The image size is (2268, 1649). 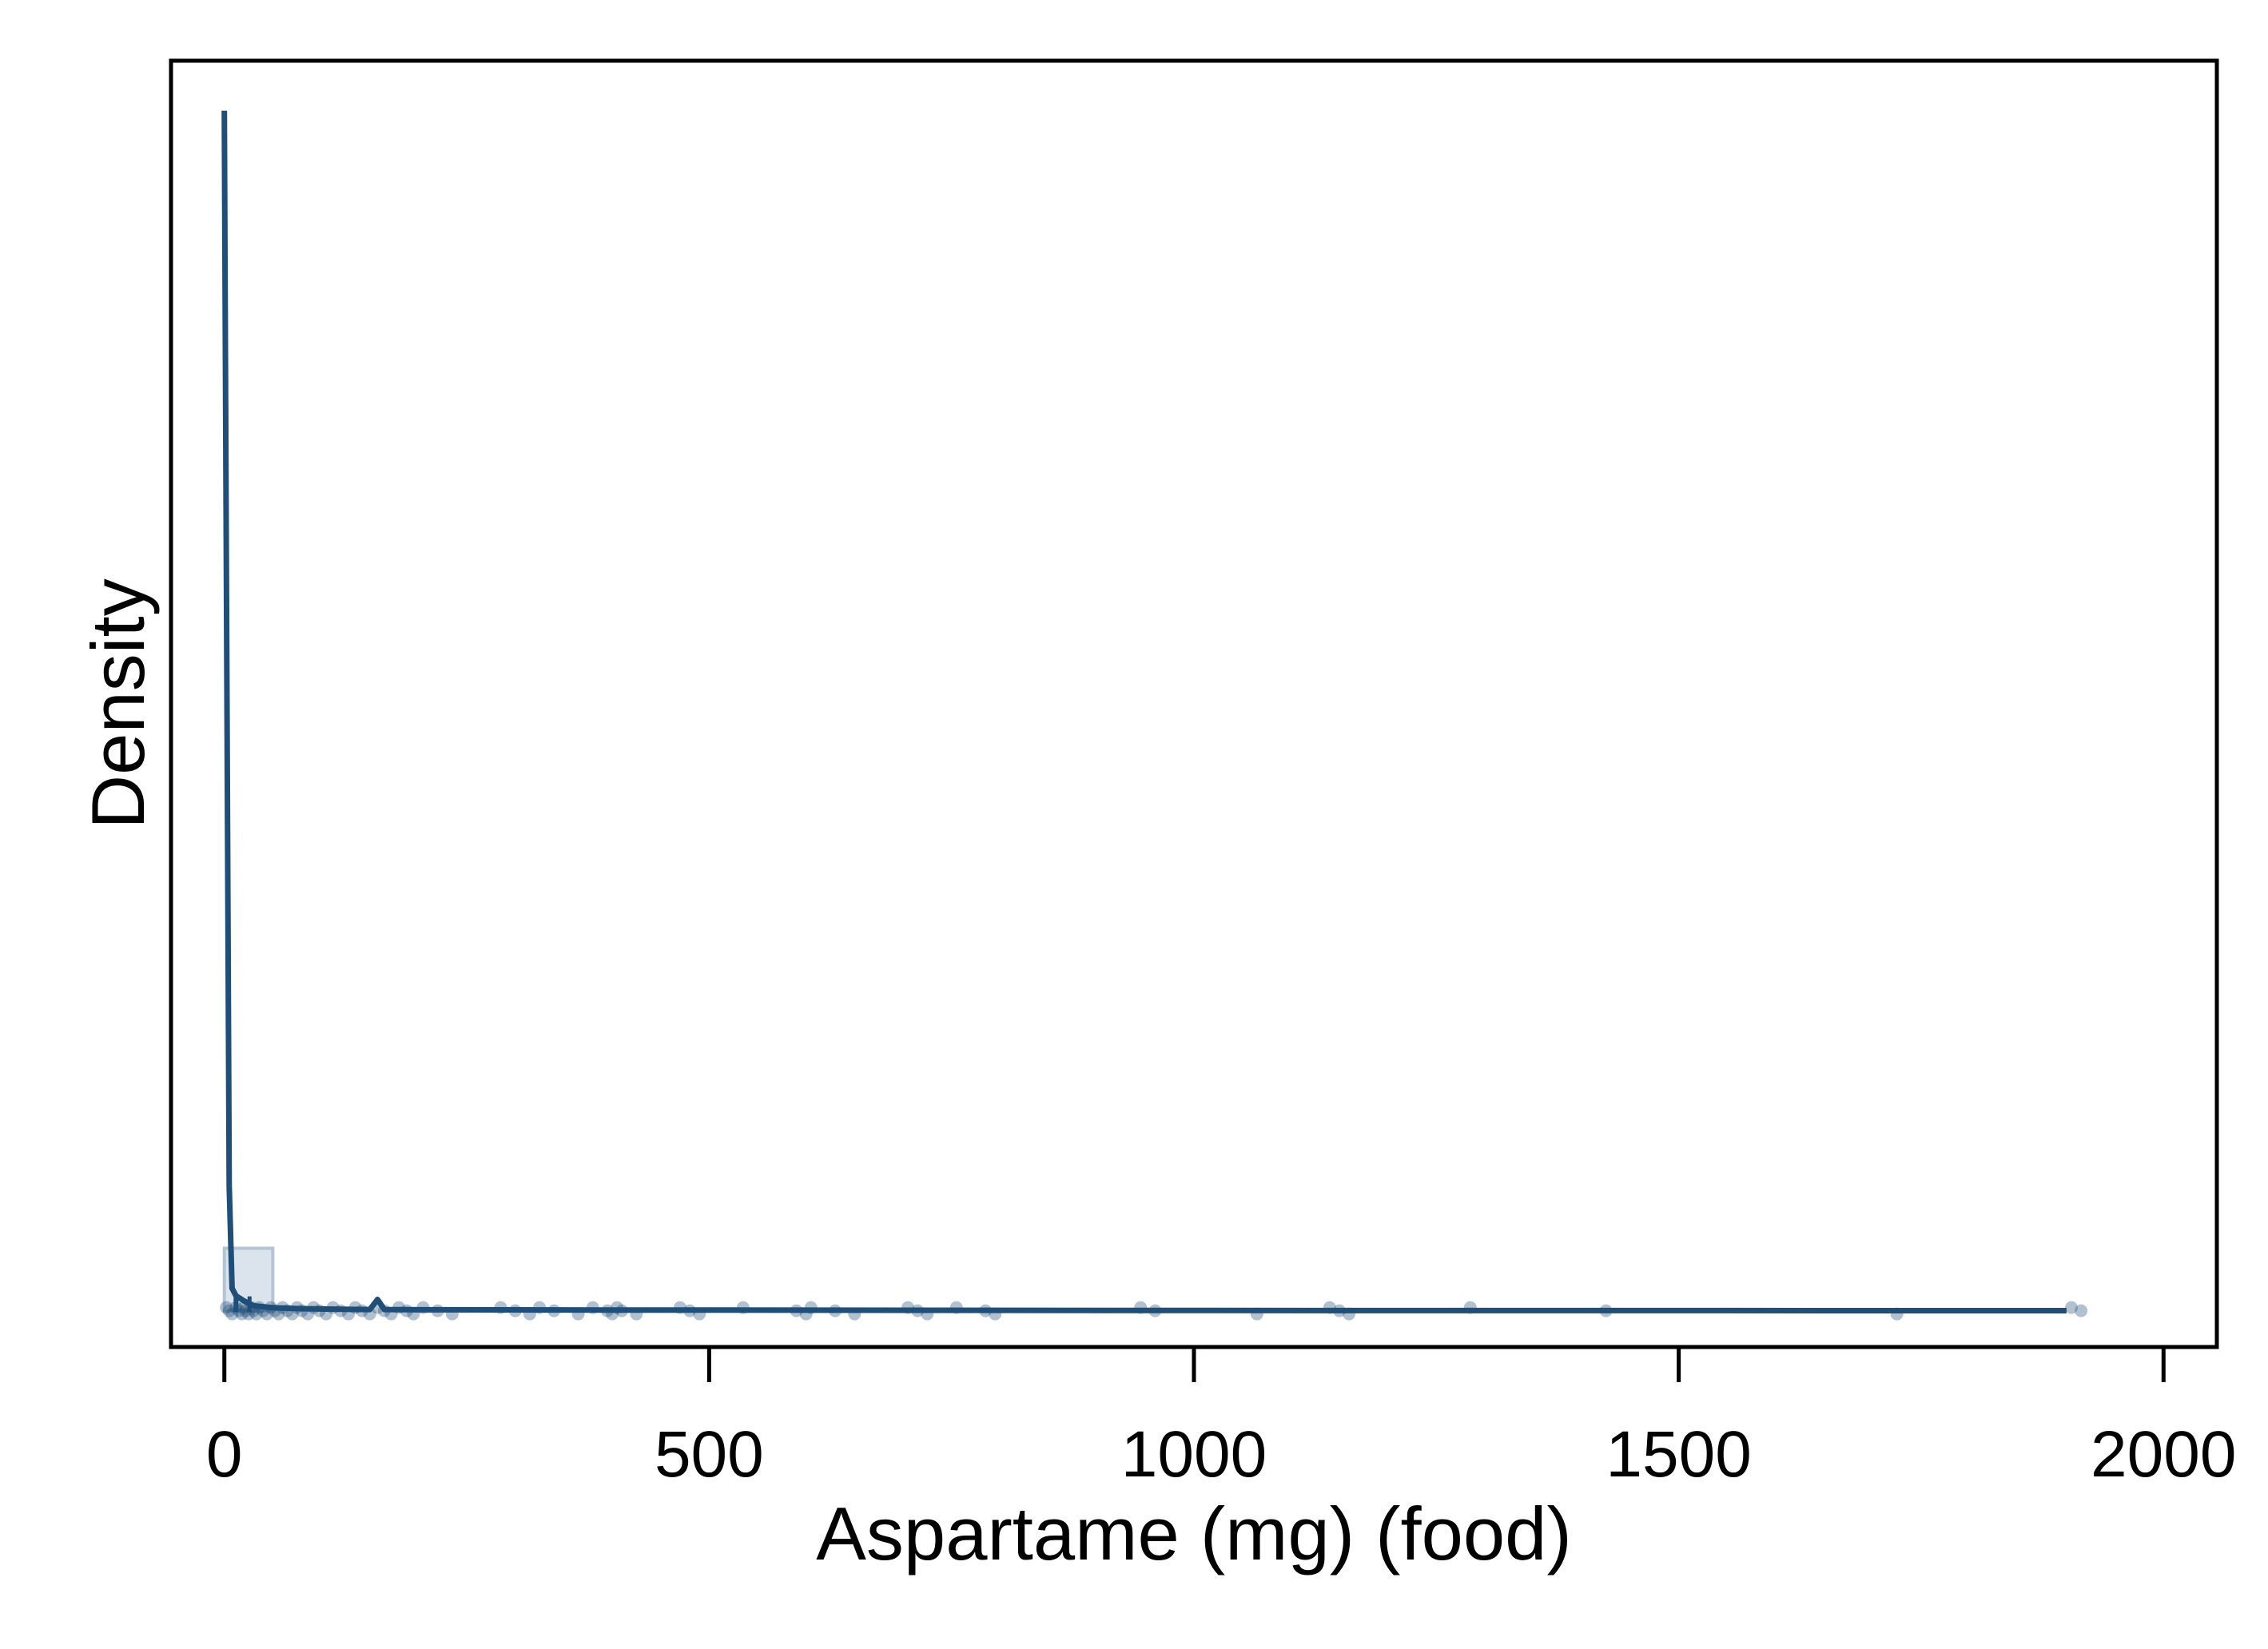 What do you see at coordinates (709, 1454) in the screenshot?
I see `x-tick-label: 500` at bounding box center [709, 1454].